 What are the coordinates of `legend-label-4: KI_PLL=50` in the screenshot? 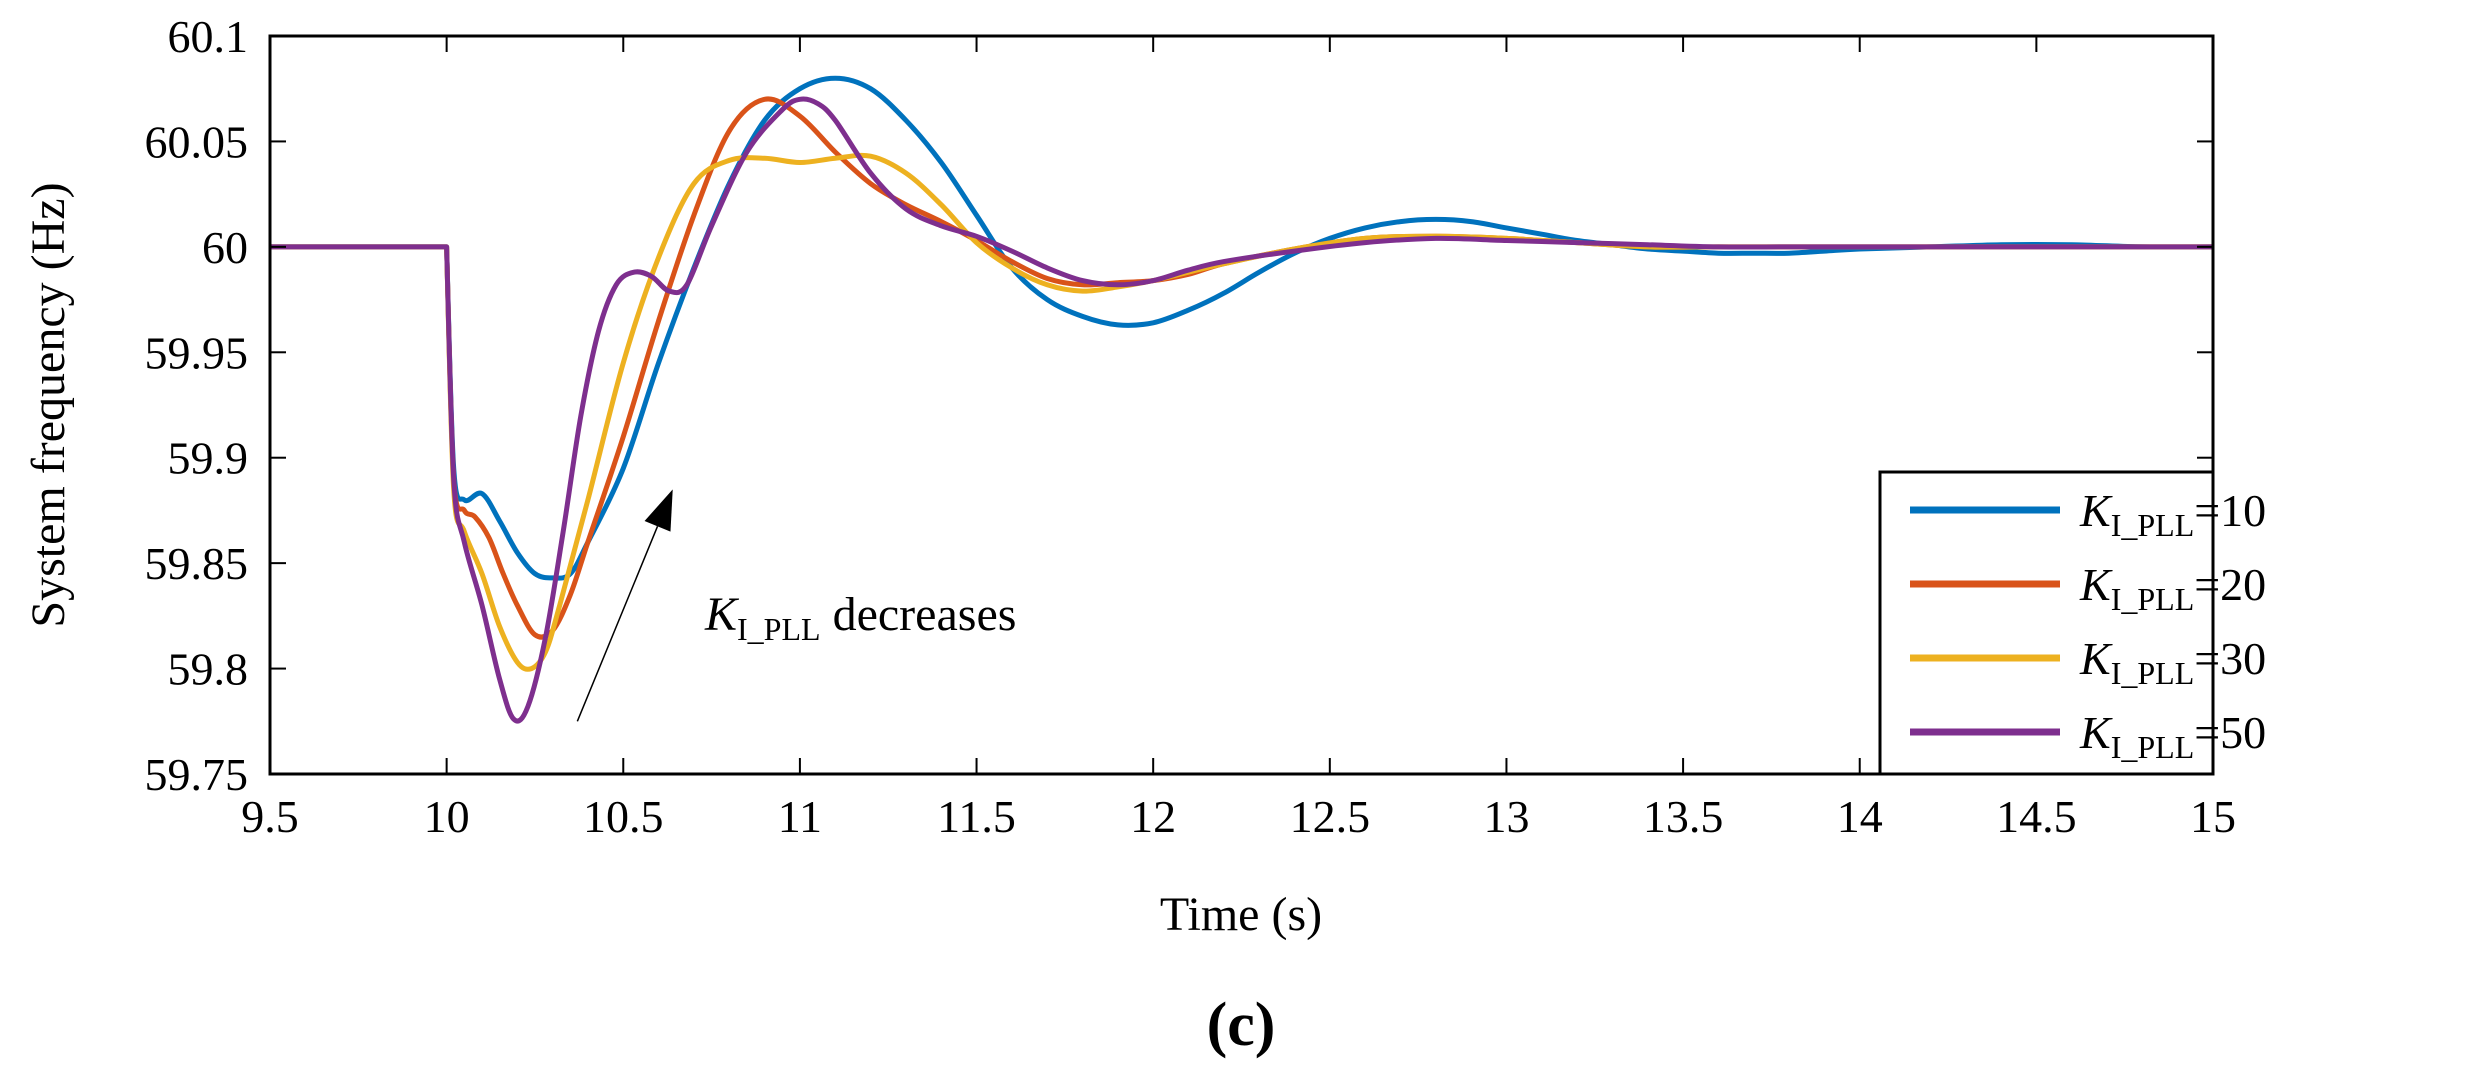 It's located at (2172, 736).